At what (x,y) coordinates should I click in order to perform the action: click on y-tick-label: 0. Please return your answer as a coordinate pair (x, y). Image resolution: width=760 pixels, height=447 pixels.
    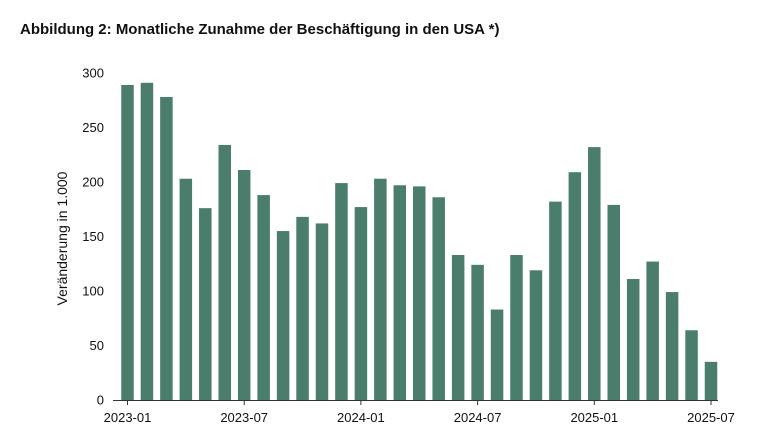
    Looking at the image, I should click on (100, 400).